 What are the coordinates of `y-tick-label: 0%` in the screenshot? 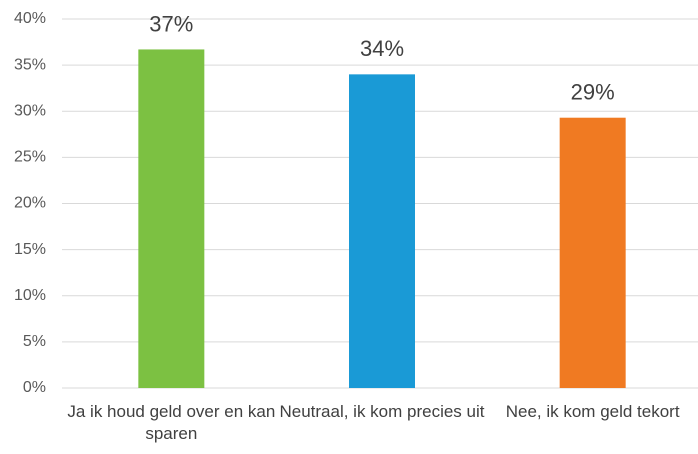 It's located at (34, 387).